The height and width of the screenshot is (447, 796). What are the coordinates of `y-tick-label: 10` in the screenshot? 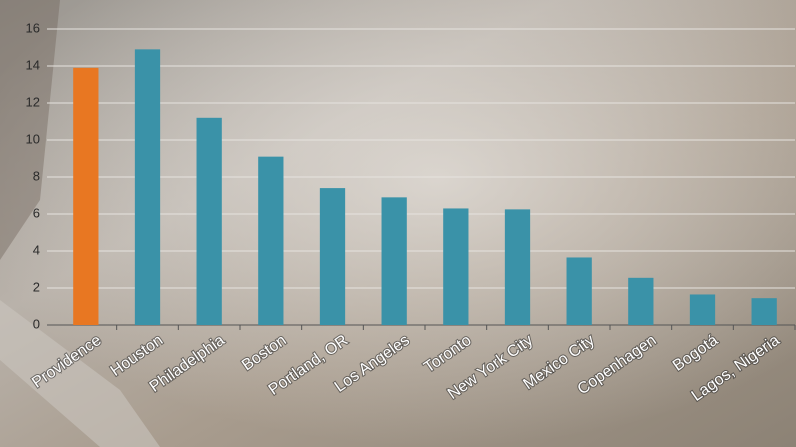 It's located at (33, 138).